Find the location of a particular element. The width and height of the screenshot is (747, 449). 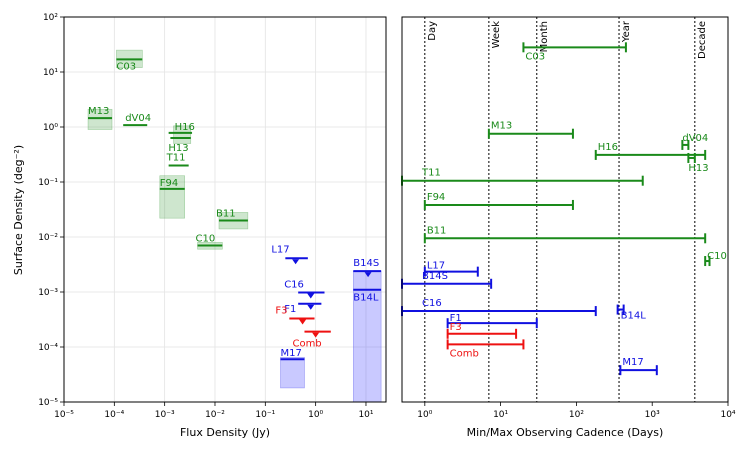

survey-label-m13: M13 is located at coordinates (98, 111).